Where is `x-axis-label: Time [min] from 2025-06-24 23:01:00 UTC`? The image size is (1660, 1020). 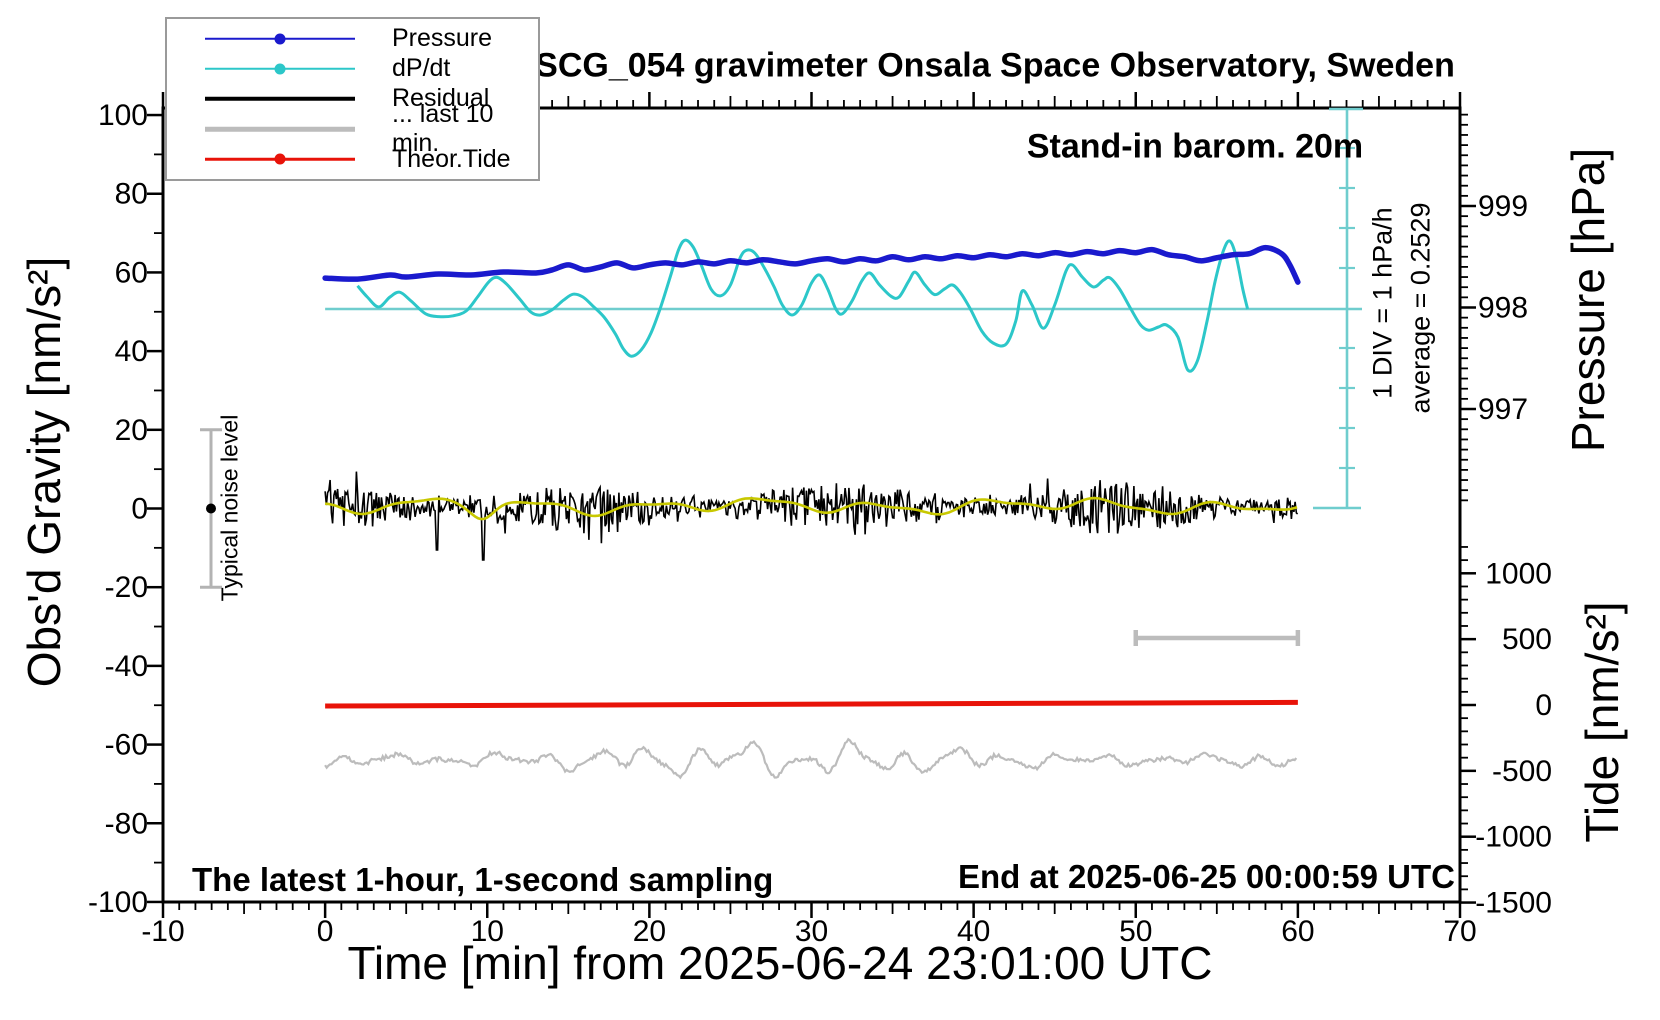 x-axis-label: Time [min] from 2025-06-24 23:01:00 UTC is located at coordinates (780, 963).